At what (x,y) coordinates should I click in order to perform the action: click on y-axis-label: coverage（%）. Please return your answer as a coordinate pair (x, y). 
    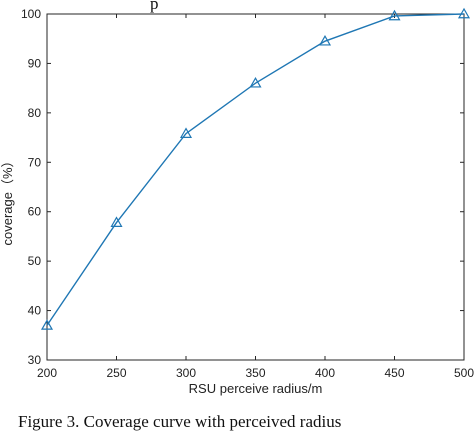
    Looking at the image, I should click on (7, 199).